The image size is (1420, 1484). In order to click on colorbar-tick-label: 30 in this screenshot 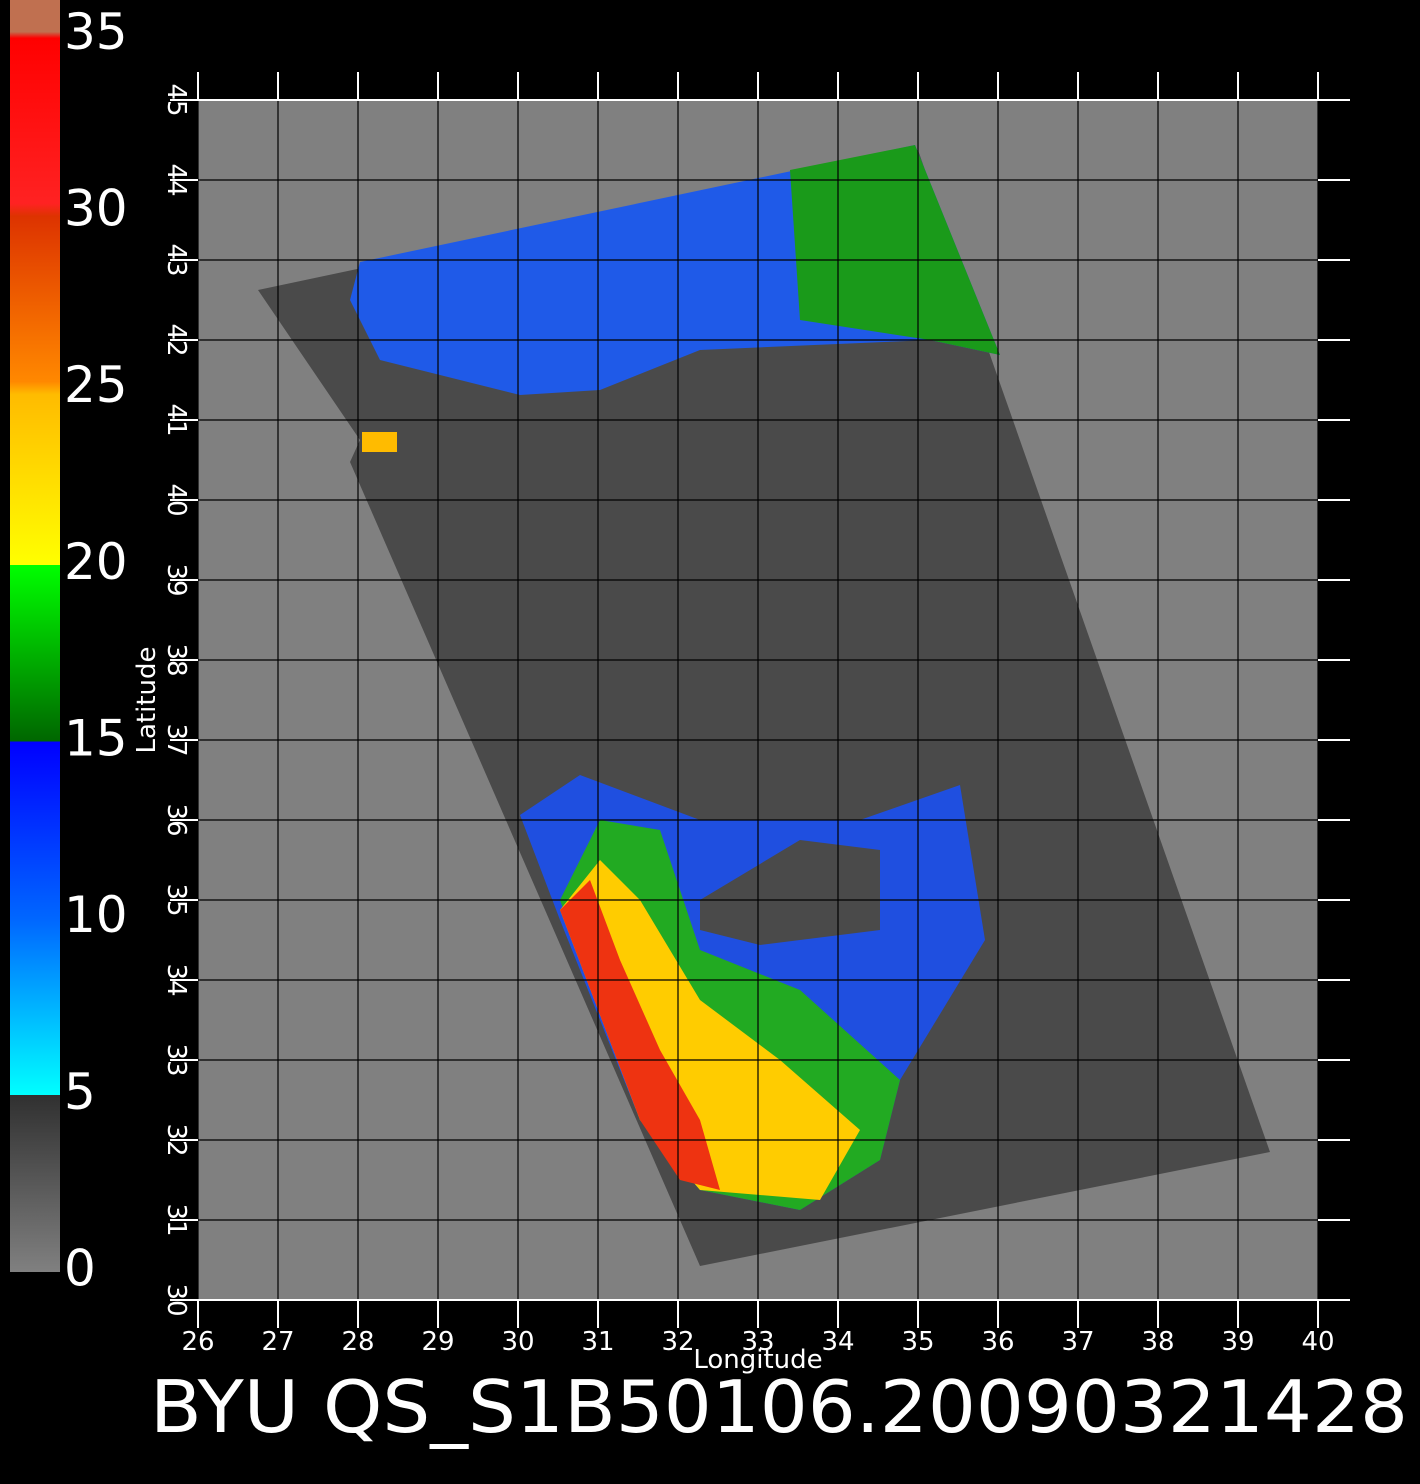, I will do `click(96, 209)`.